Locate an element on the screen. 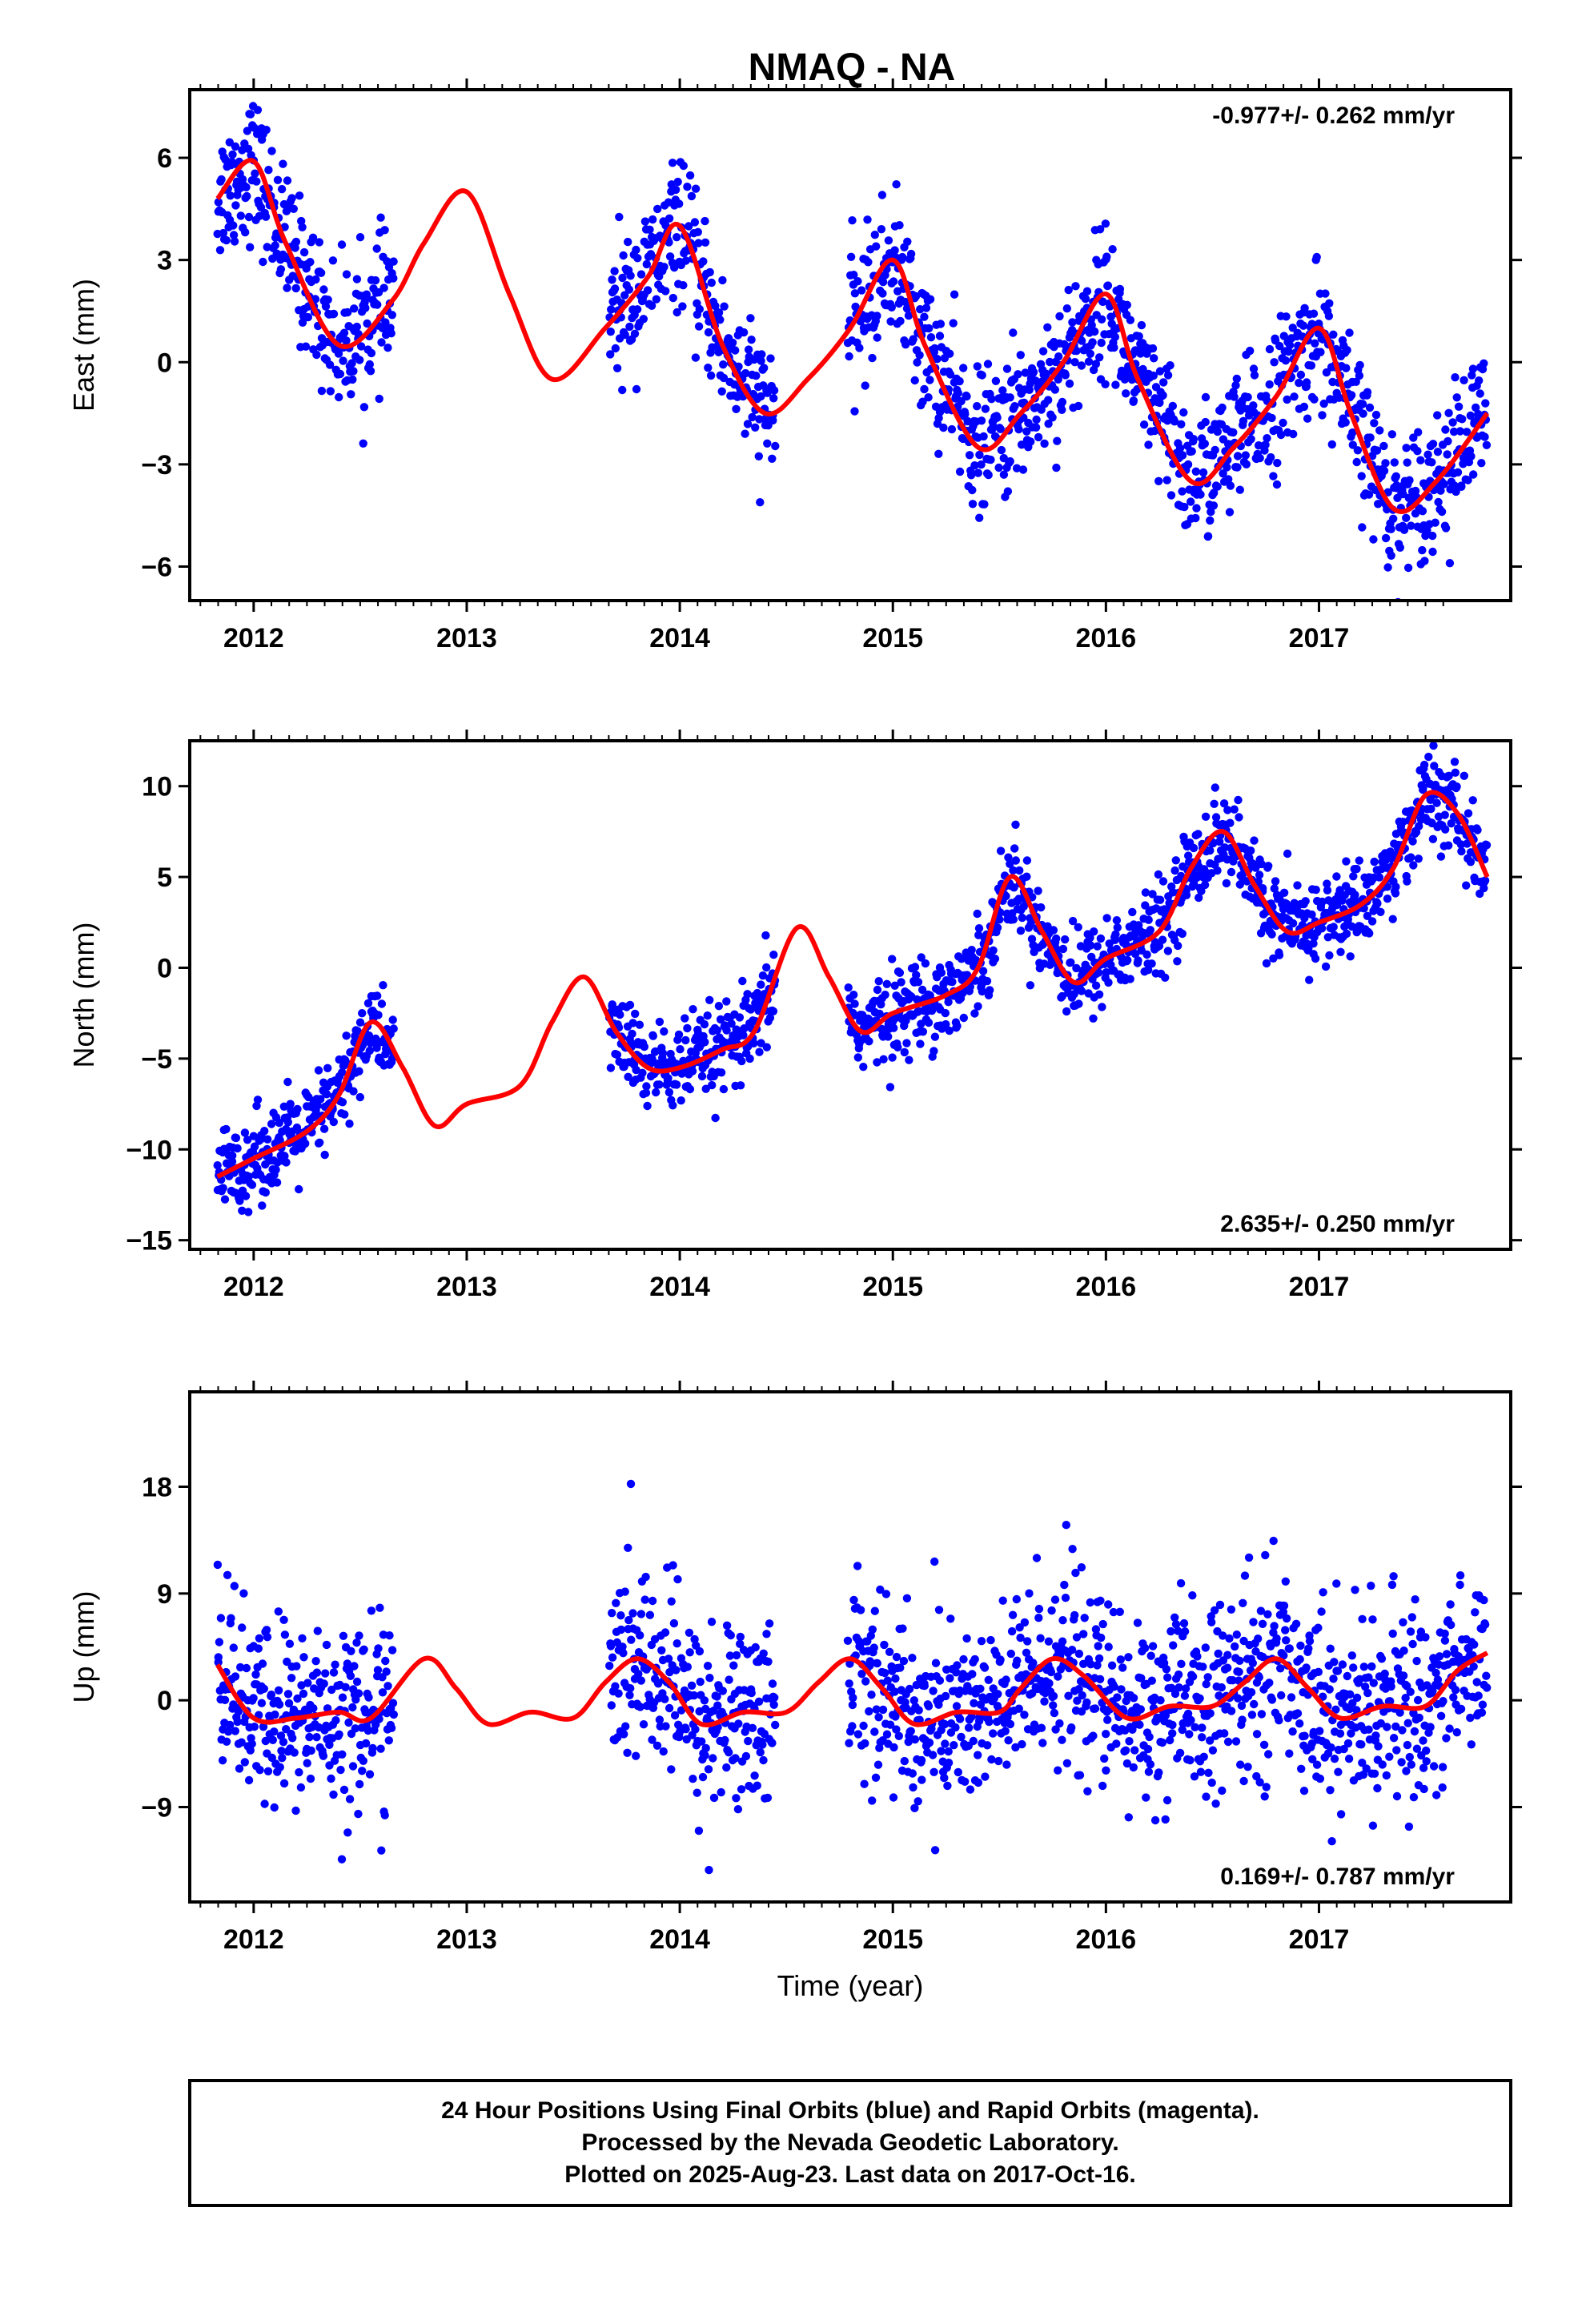 This screenshot has height=2324, width=1582. up-y-tick-label: 18 is located at coordinates (157, 1488).